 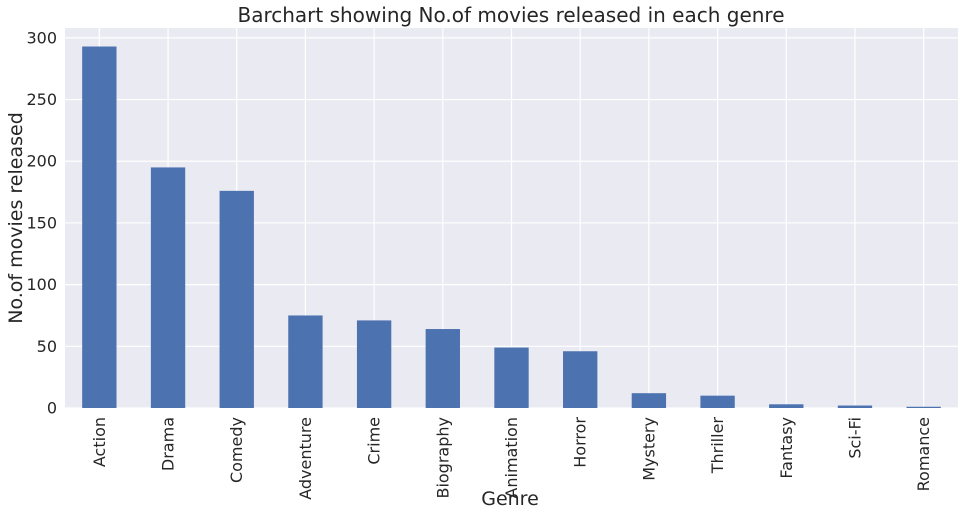 I want to click on bar-crime, so click(x=374, y=364).